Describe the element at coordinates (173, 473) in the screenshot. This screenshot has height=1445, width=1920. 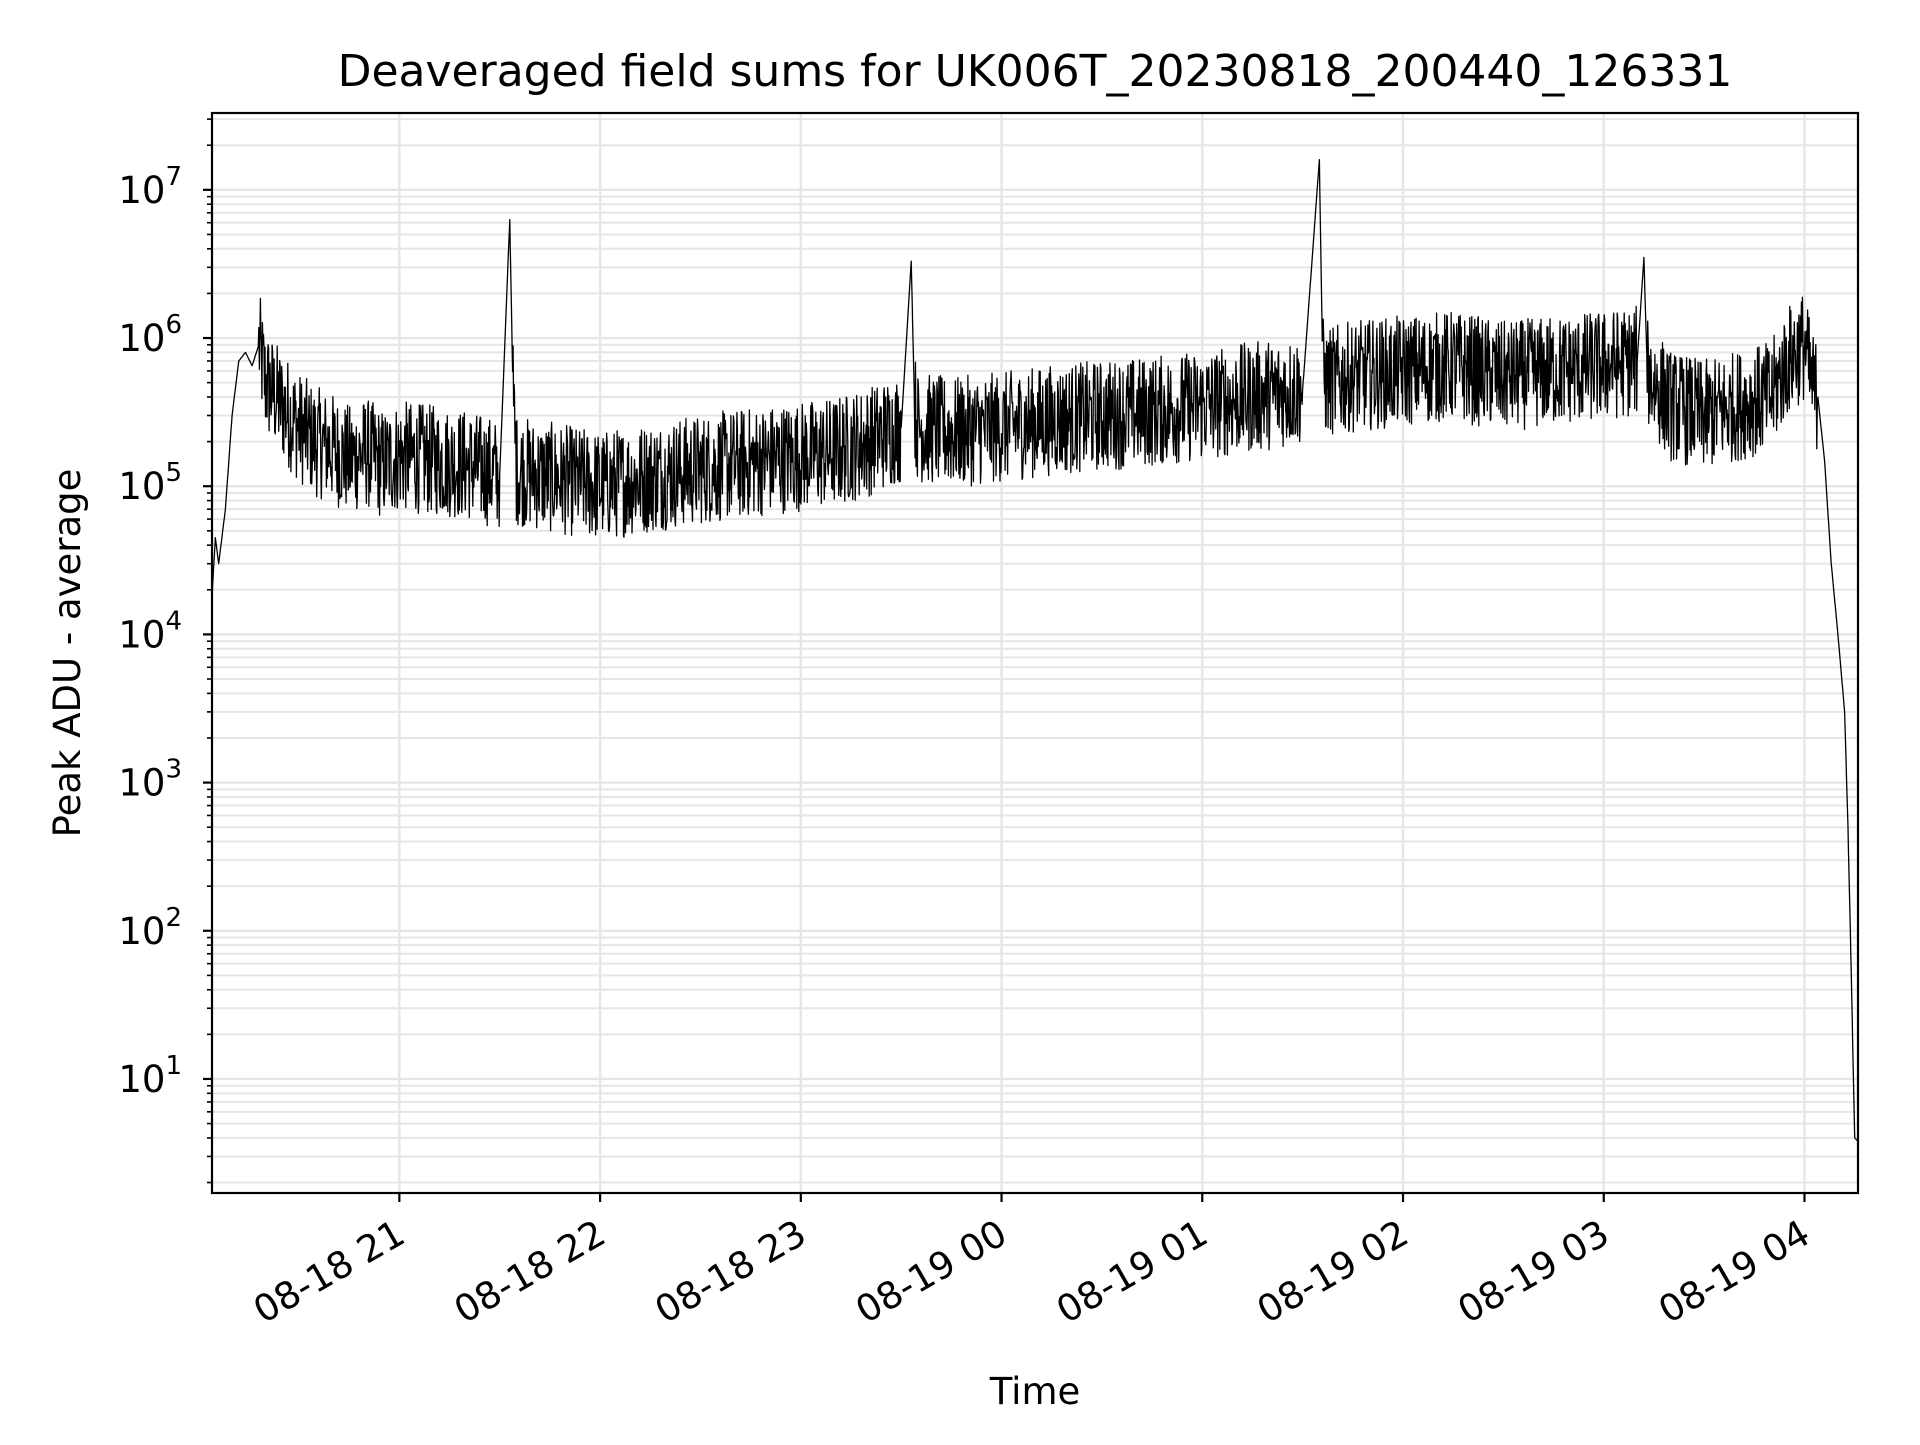
I see `y-tick-exponent: 5` at that location.